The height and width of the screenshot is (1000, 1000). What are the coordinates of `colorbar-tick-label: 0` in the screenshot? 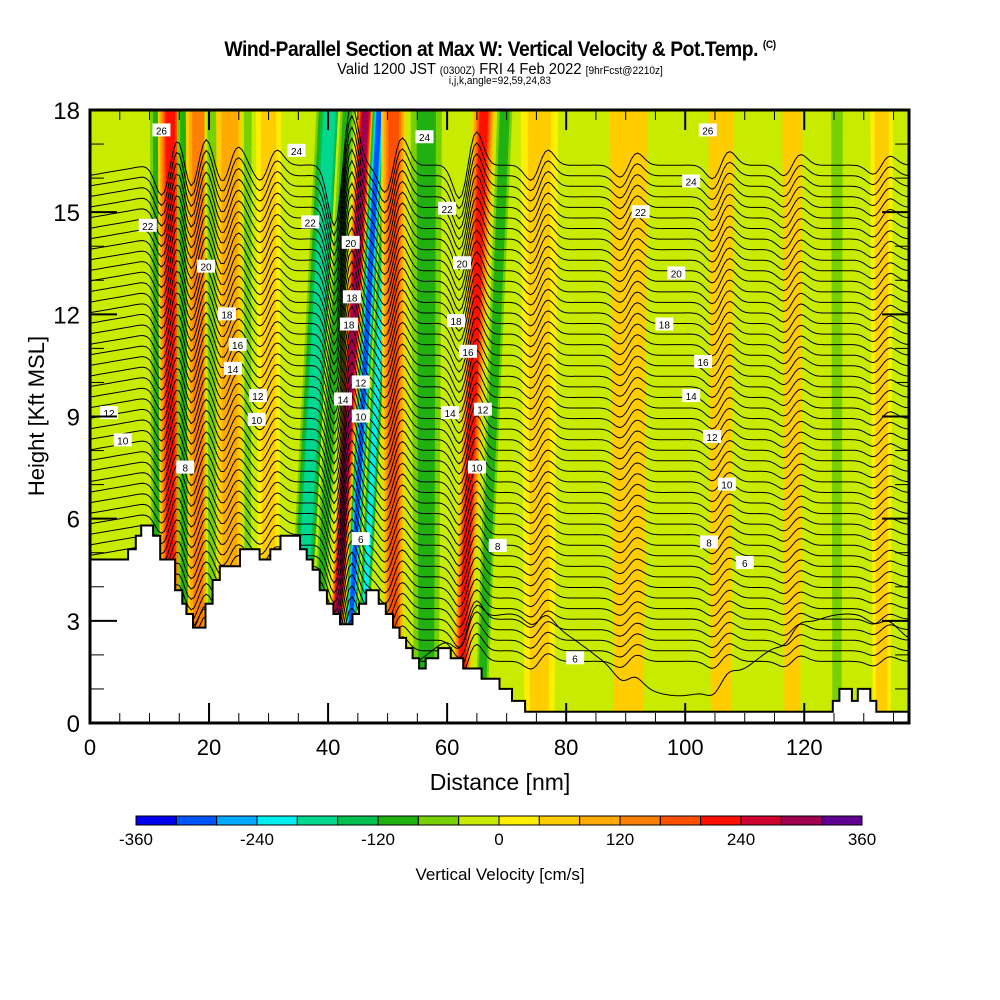 It's located at (498, 839).